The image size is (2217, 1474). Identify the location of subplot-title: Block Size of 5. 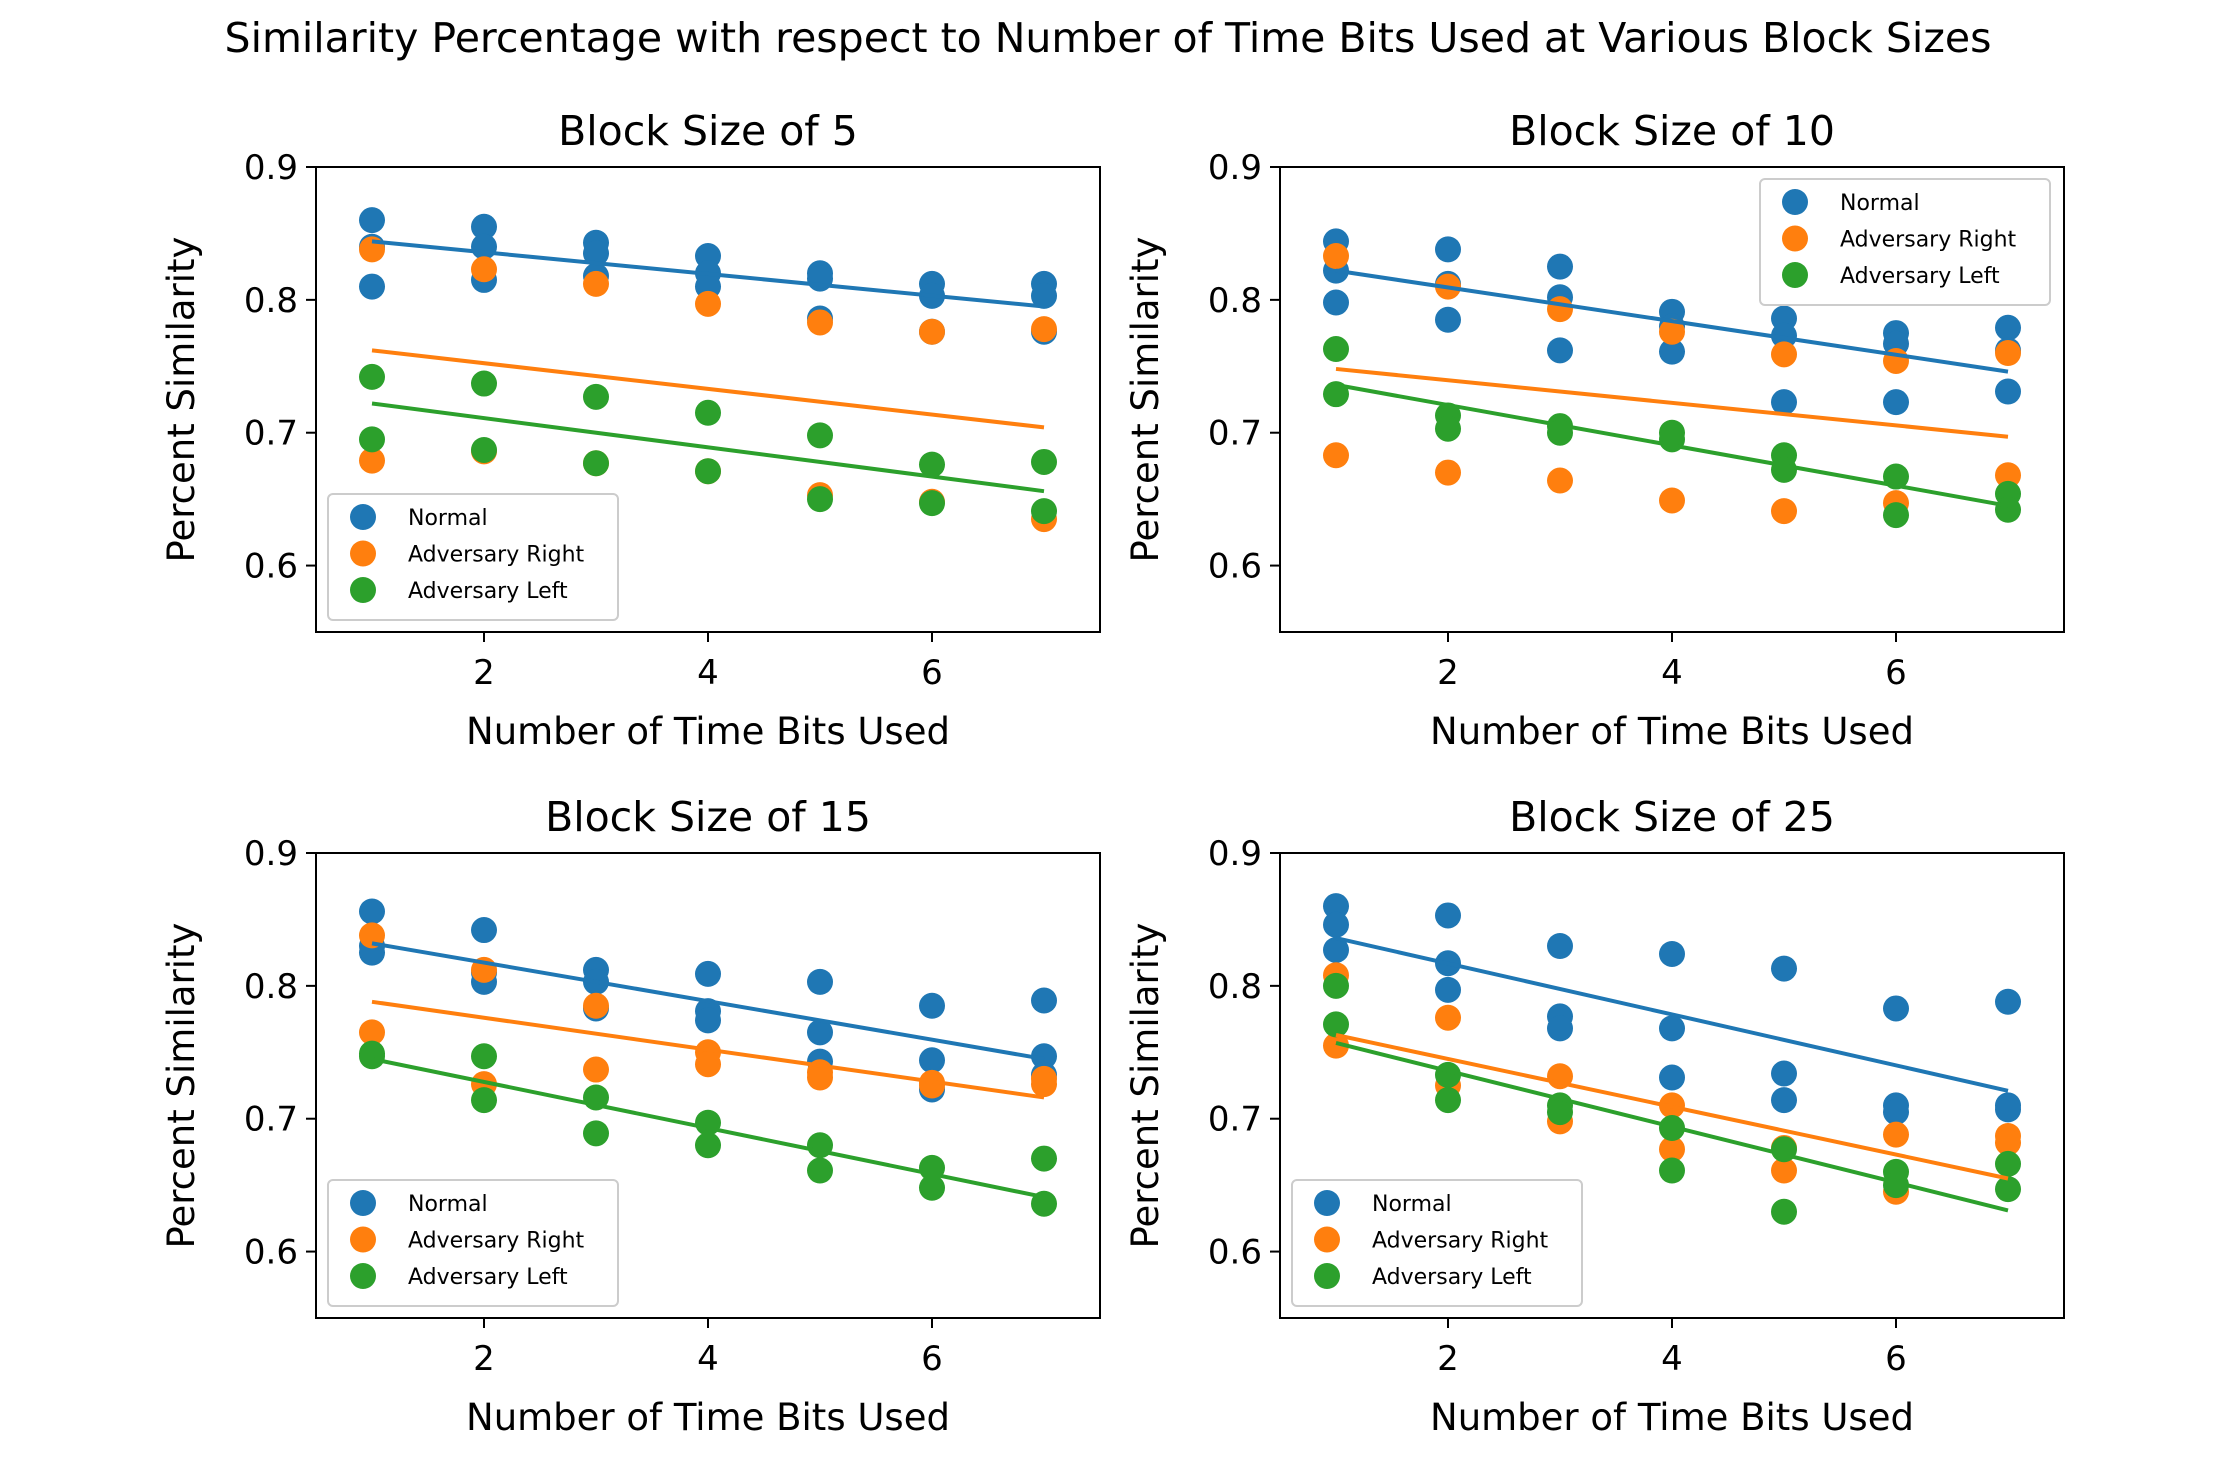
(708, 131).